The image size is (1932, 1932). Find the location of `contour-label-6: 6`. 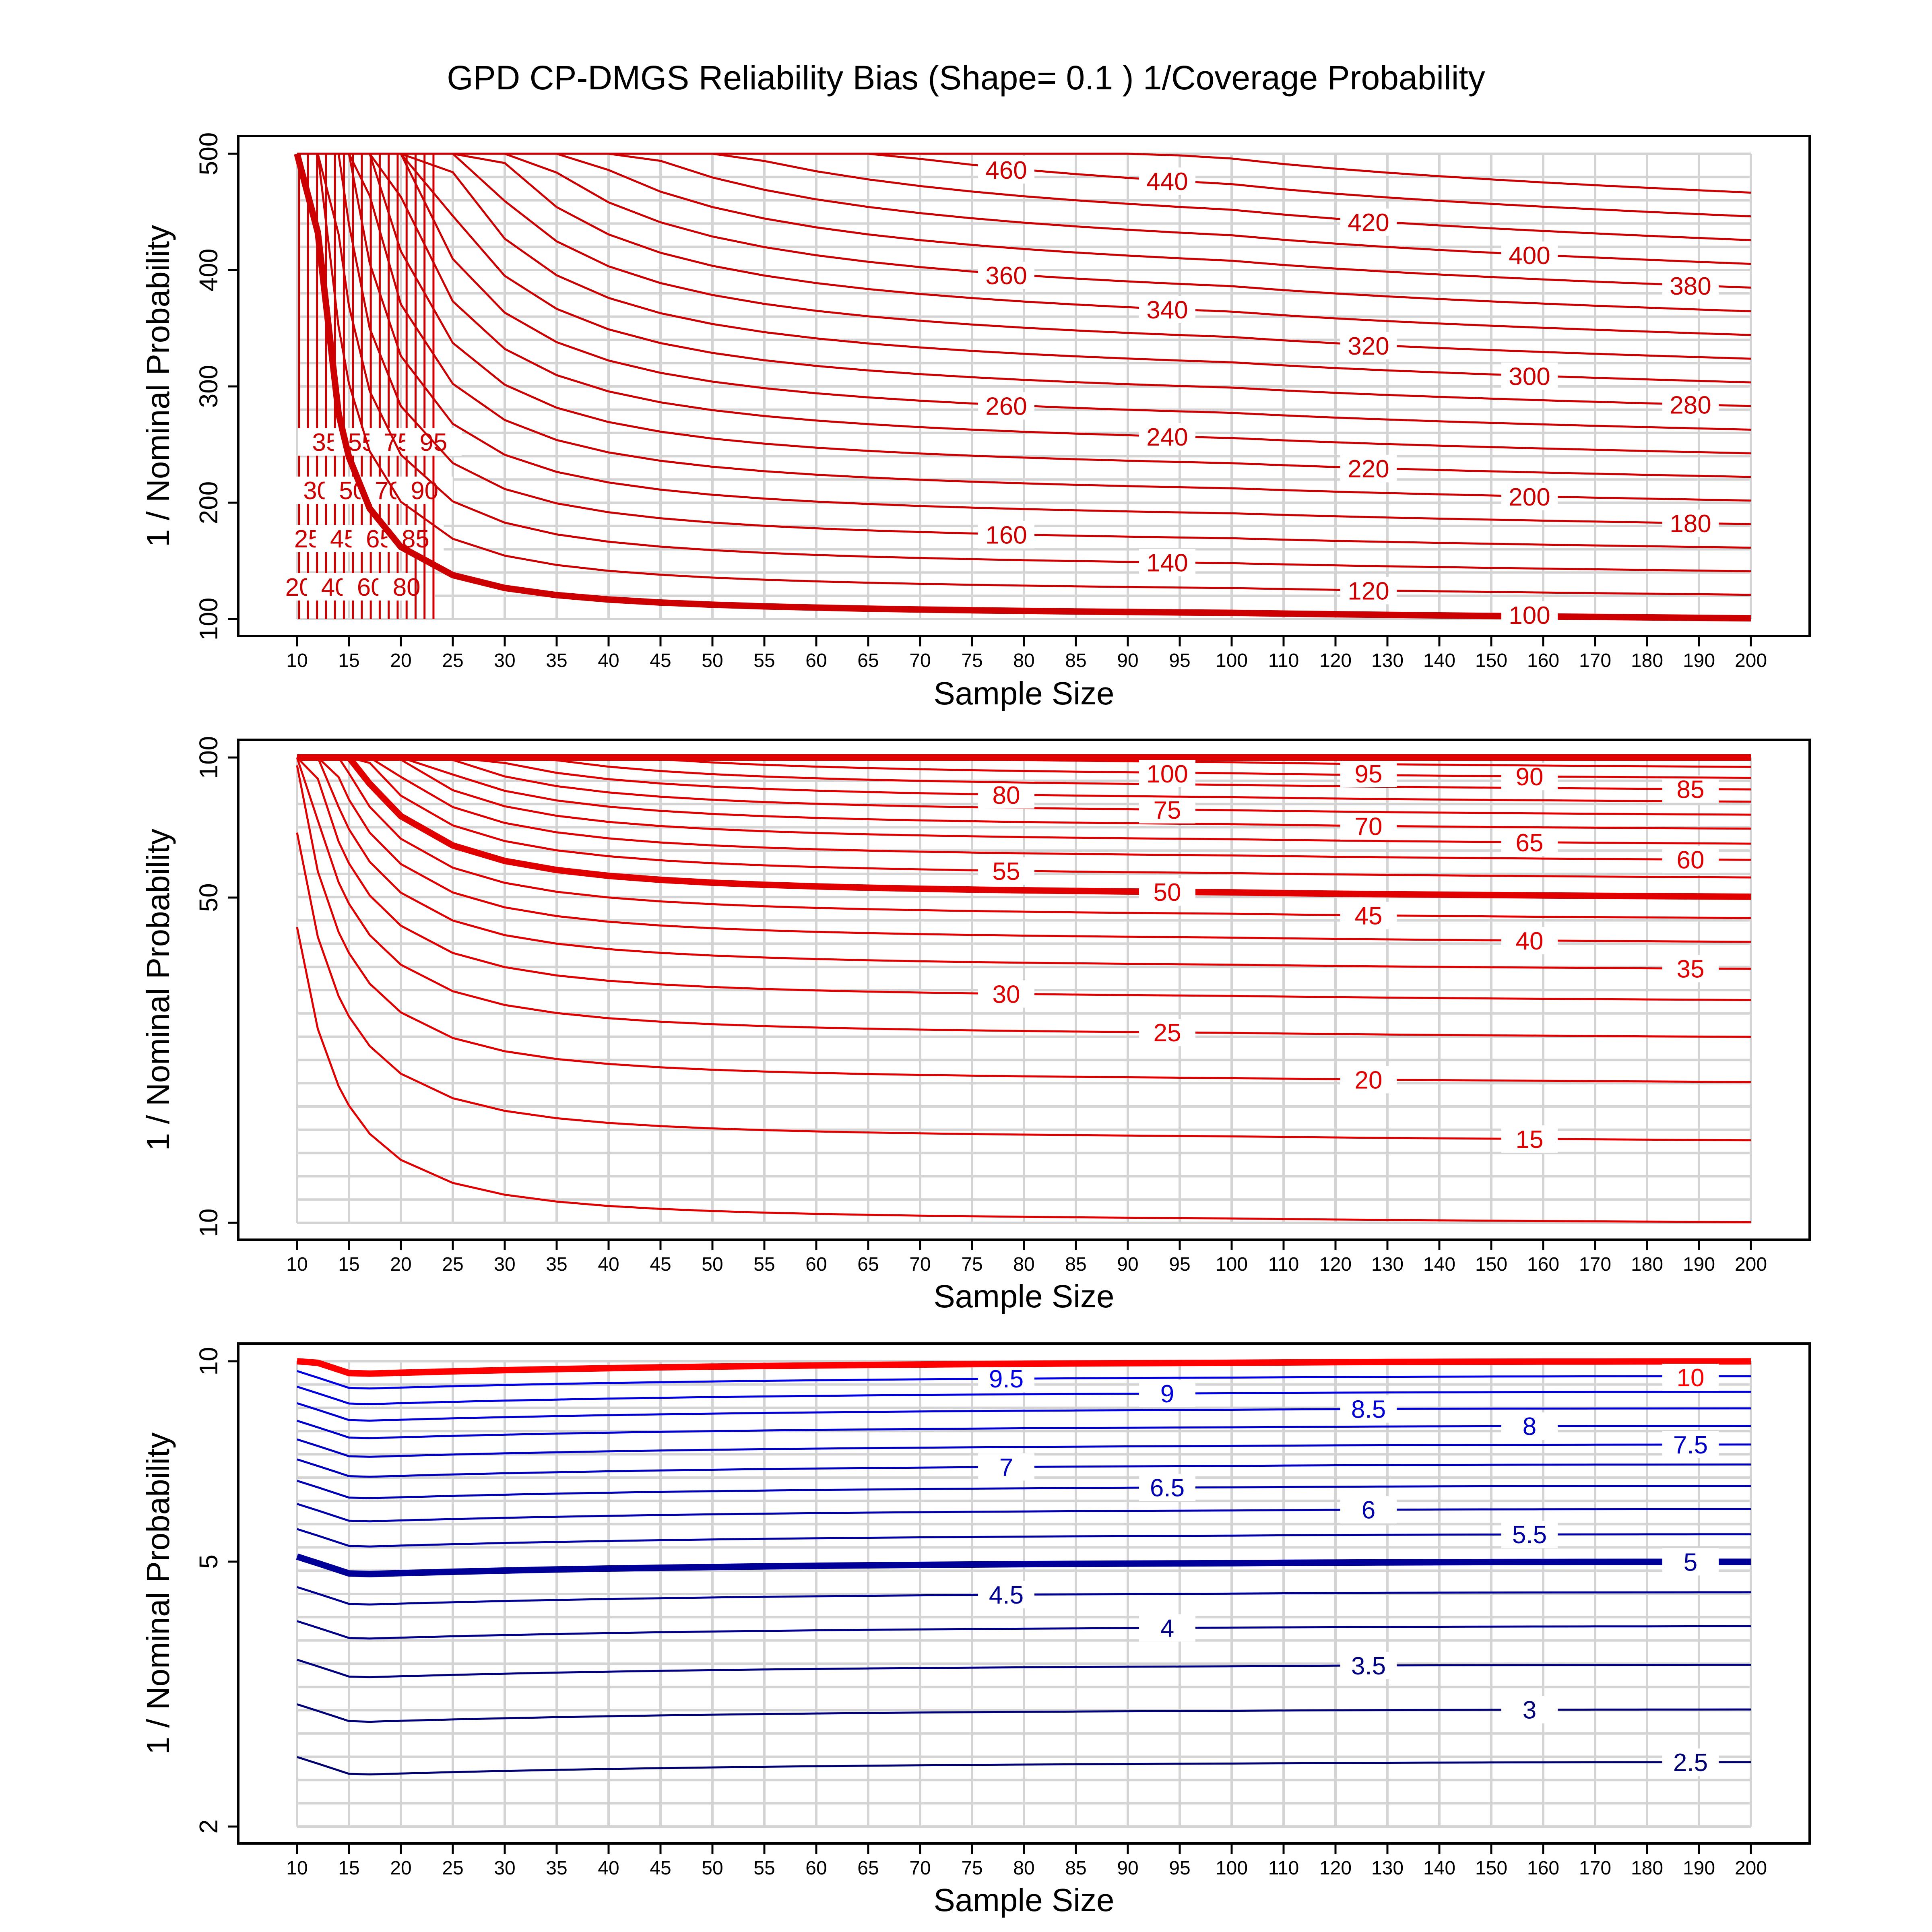

contour-label-6: 6 is located at coordinates (1368, 1510).